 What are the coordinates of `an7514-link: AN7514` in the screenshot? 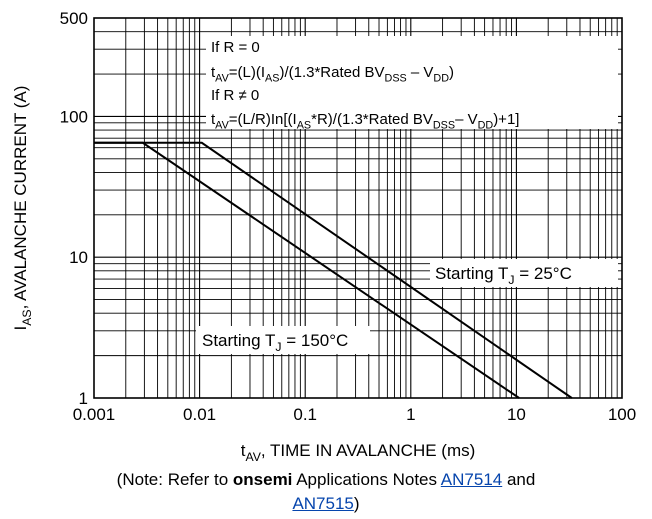 It's located at (471, 479).